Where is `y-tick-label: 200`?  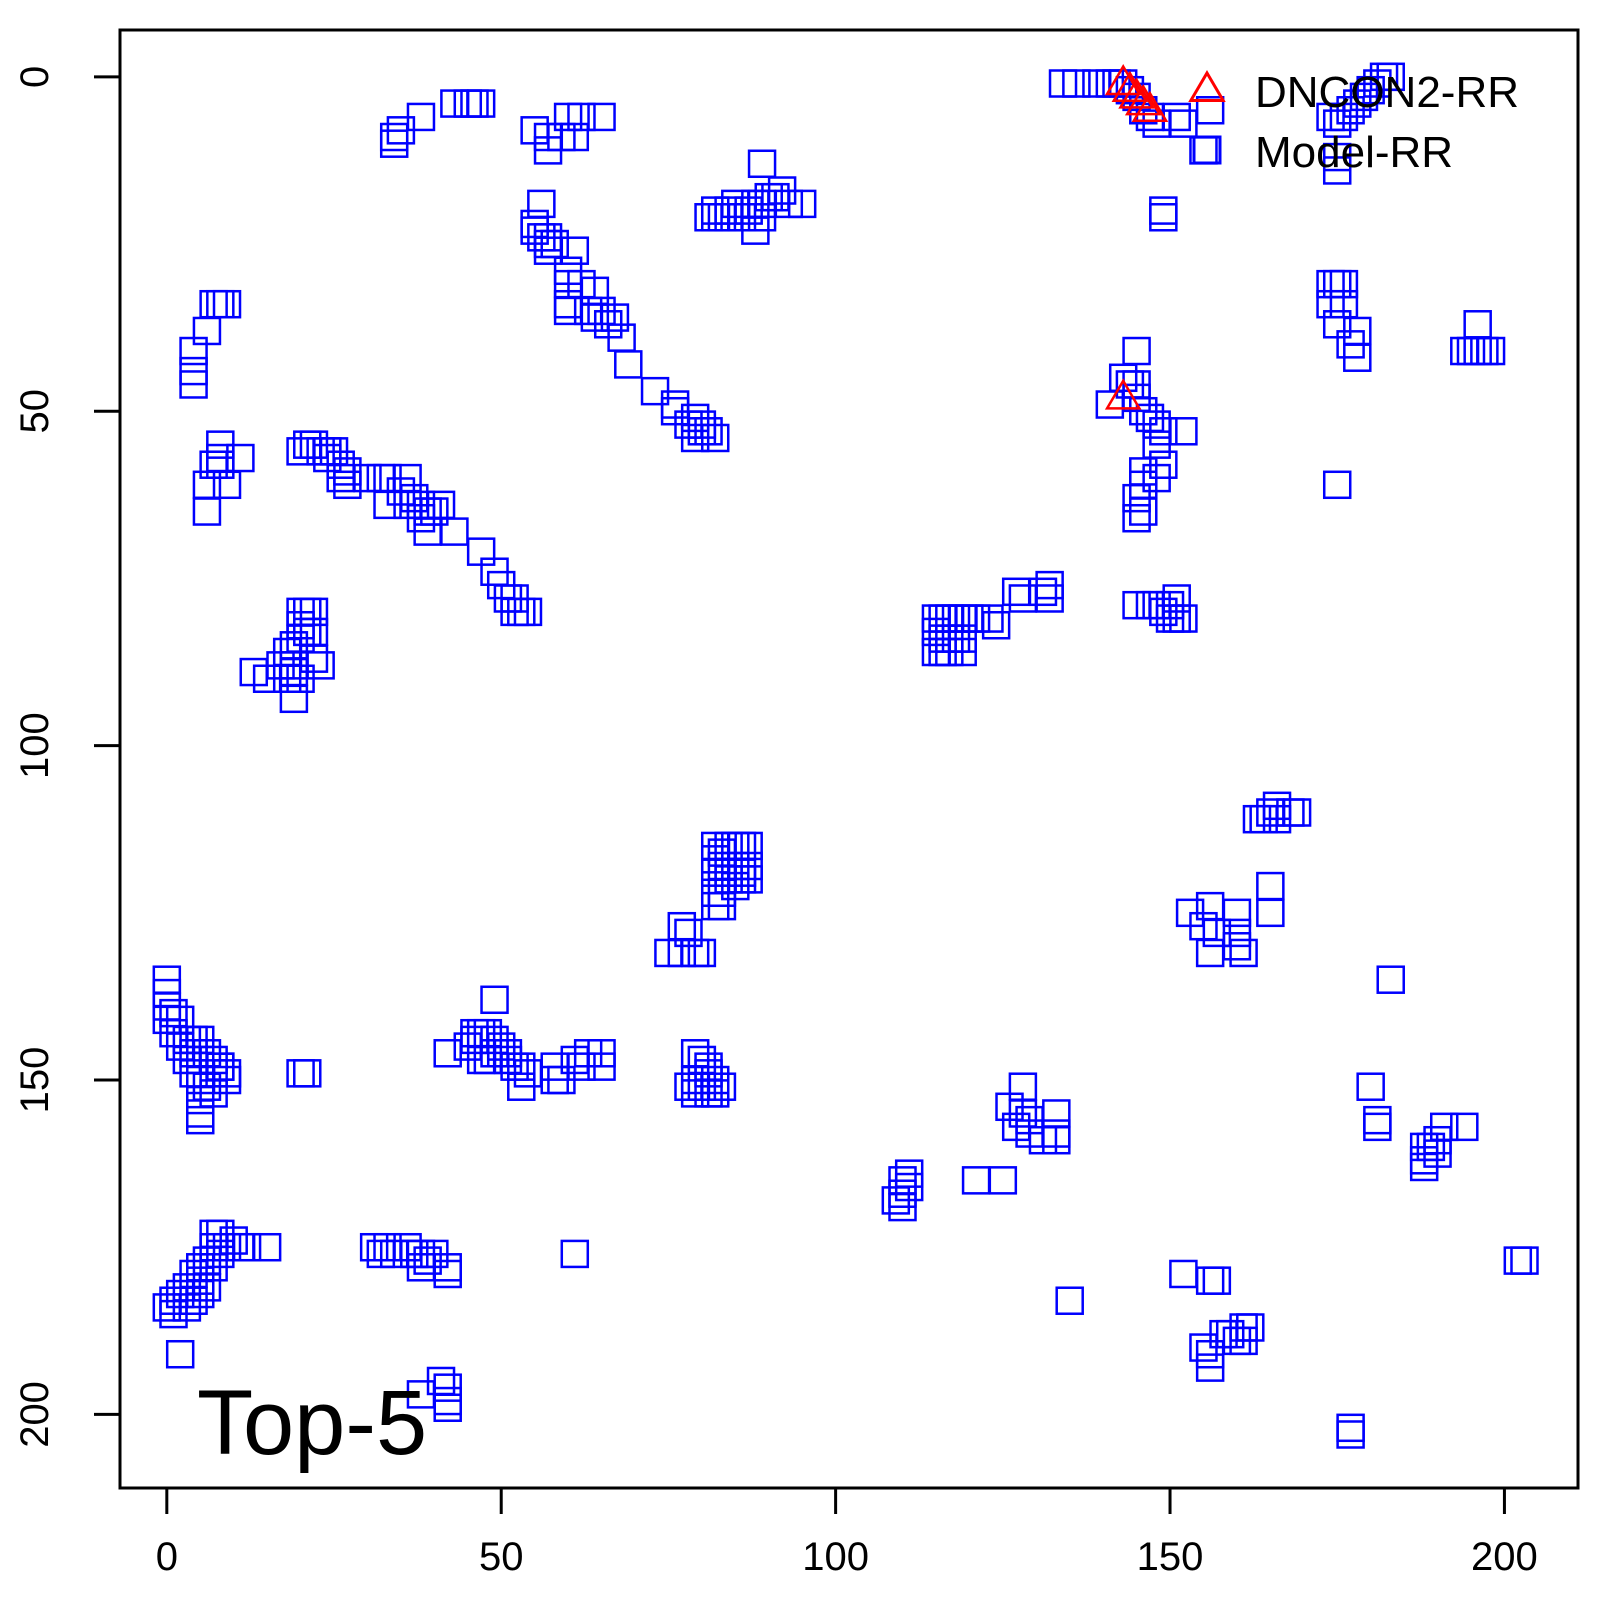
y-tick-label: 200 is located at coordinates (35, 1414).